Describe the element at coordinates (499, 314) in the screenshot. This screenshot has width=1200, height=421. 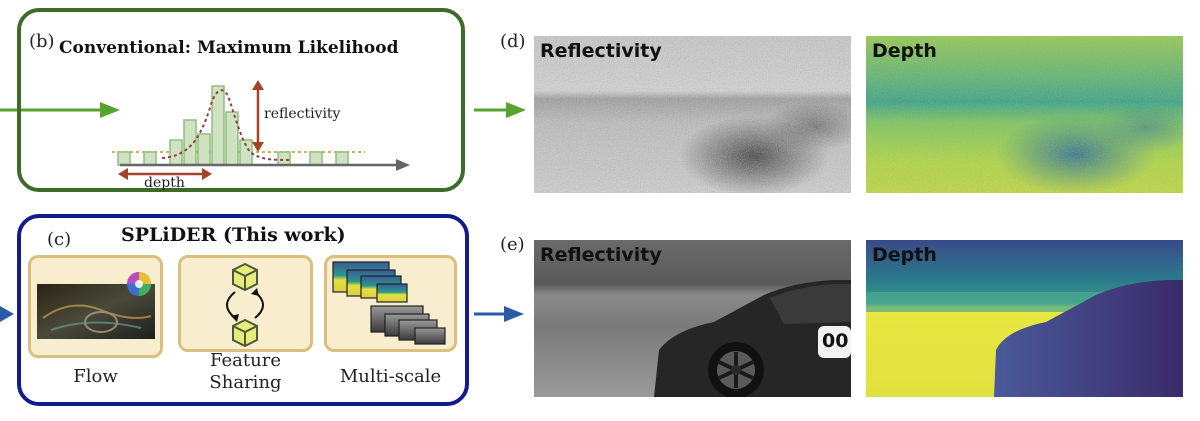
I see `output-arrow-c` at that location.